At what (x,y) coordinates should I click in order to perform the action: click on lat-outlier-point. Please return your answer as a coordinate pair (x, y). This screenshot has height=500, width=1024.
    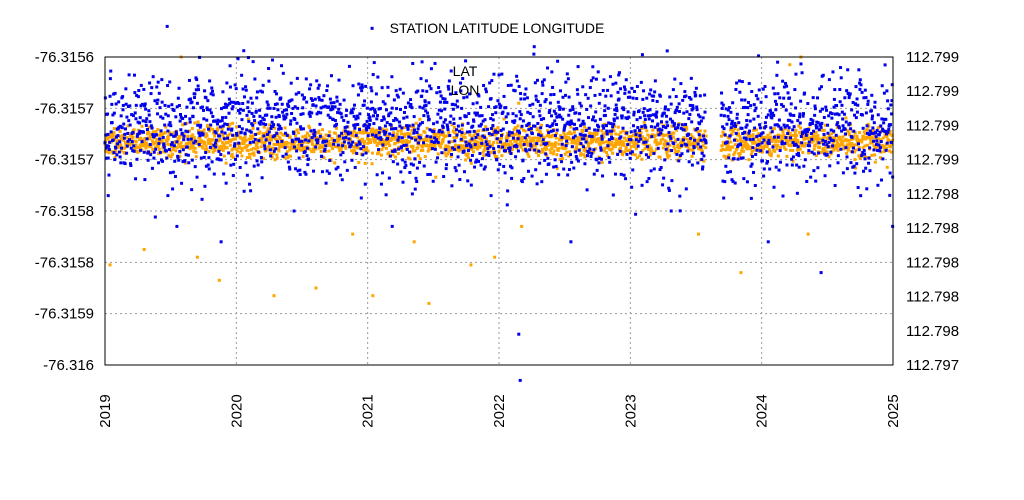
    Looking at the image, I should click on (353, 234).